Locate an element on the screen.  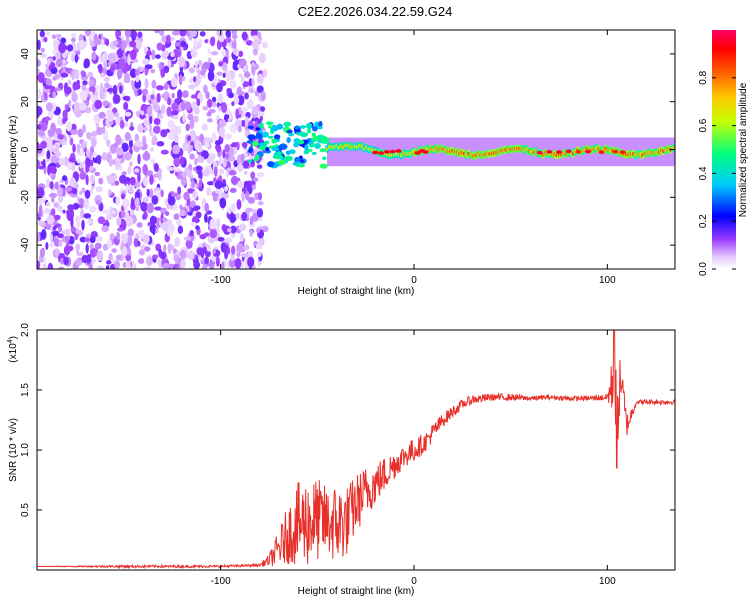
colorbar-tick-label: 0.2 is located at coordinates (703, 221).